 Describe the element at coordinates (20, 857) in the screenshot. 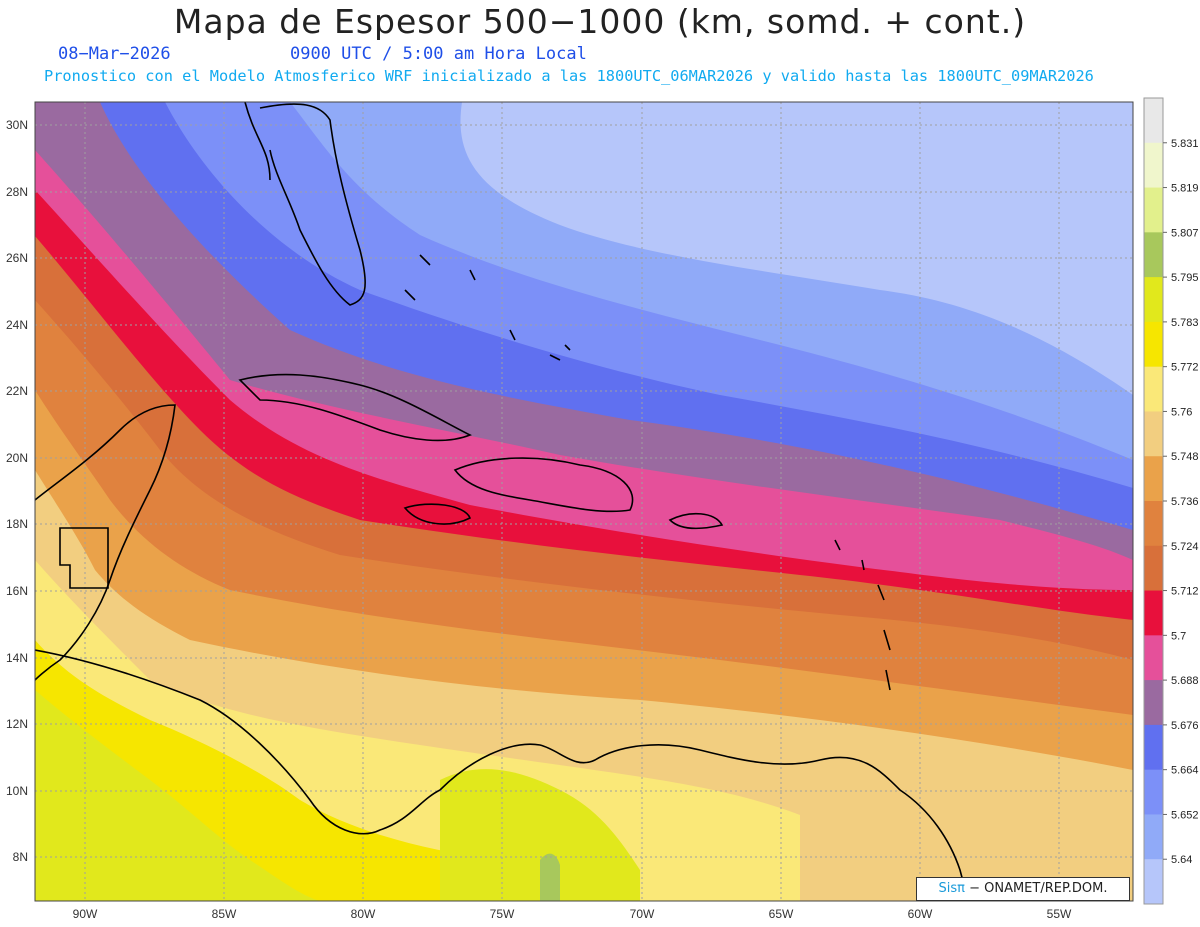

I see `lat-label: 8N` at that location.